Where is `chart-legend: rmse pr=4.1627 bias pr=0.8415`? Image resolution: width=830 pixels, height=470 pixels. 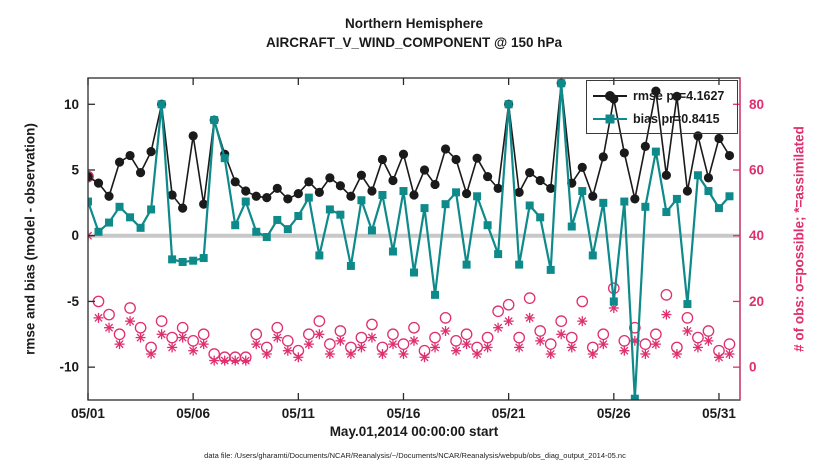 chart-legend: rmse pr=4.1627 bias pr=0.8415 is located at coordinates (662, 107).